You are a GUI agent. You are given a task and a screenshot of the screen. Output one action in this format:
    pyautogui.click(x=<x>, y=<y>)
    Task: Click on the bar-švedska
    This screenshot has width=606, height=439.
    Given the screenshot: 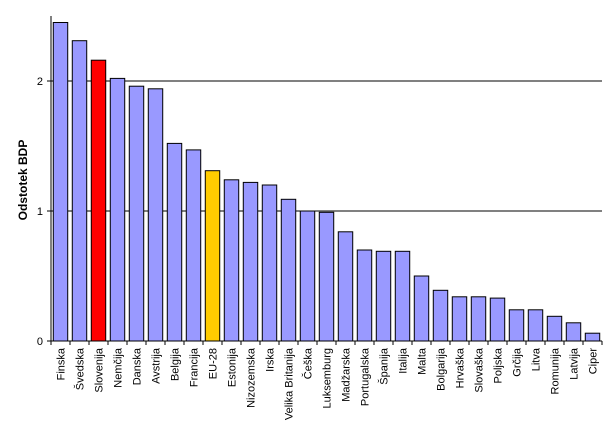 What is the action you would take?
    pyautogui.click(x=79, y=191)
    